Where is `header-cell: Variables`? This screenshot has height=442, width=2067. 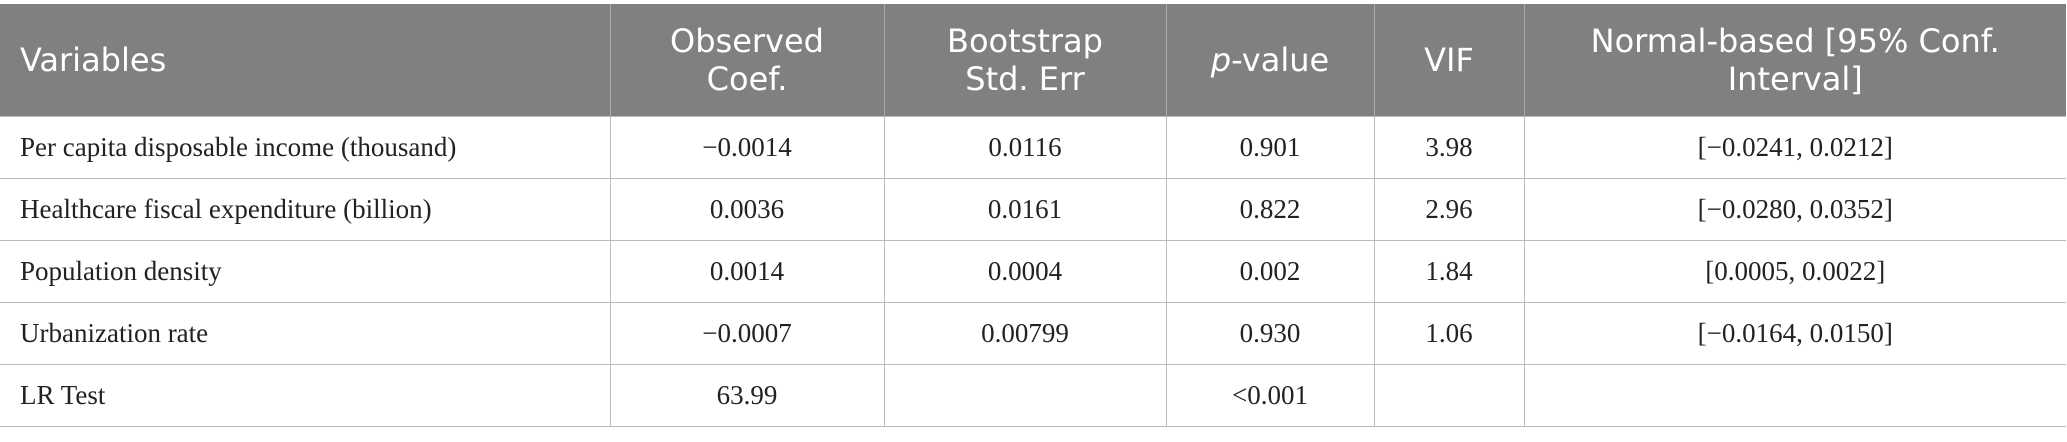 header-cell: Variables is located at coordinates (305, 60).